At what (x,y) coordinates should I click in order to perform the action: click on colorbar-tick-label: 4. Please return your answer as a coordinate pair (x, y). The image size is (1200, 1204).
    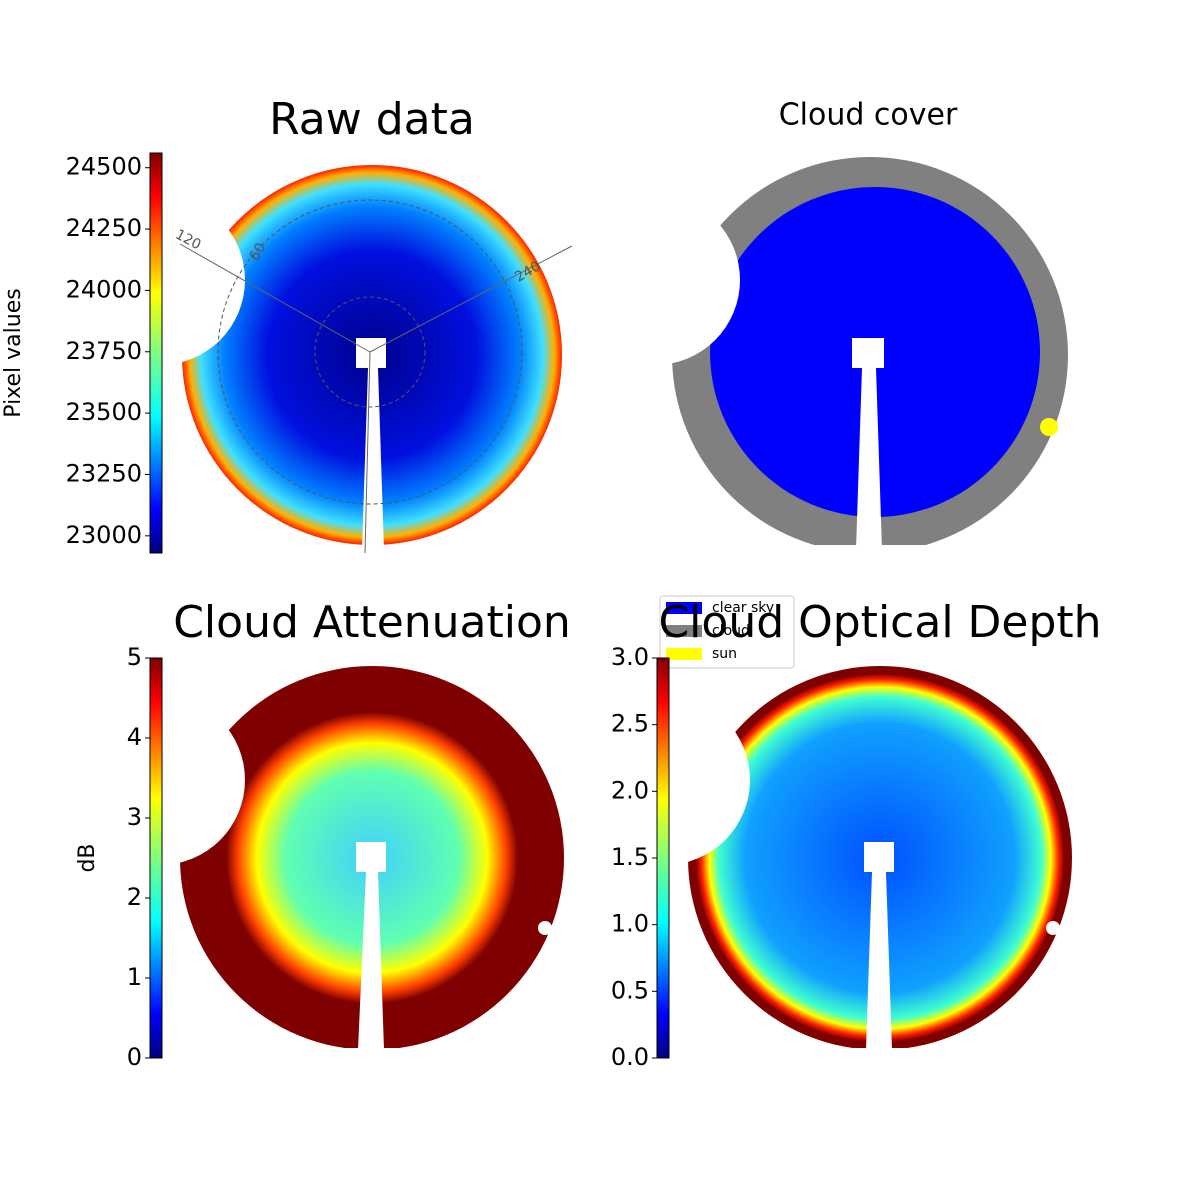
    Looking at the image, I should click on (134, 737).